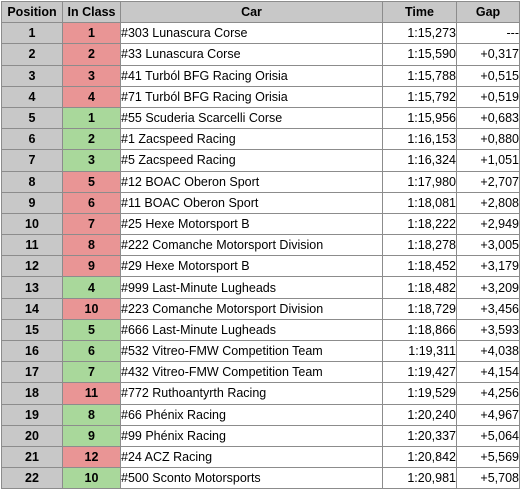 This screenshot has width=521, height=493. I want to click on gap-cell: +0,317, so click(488, 54).